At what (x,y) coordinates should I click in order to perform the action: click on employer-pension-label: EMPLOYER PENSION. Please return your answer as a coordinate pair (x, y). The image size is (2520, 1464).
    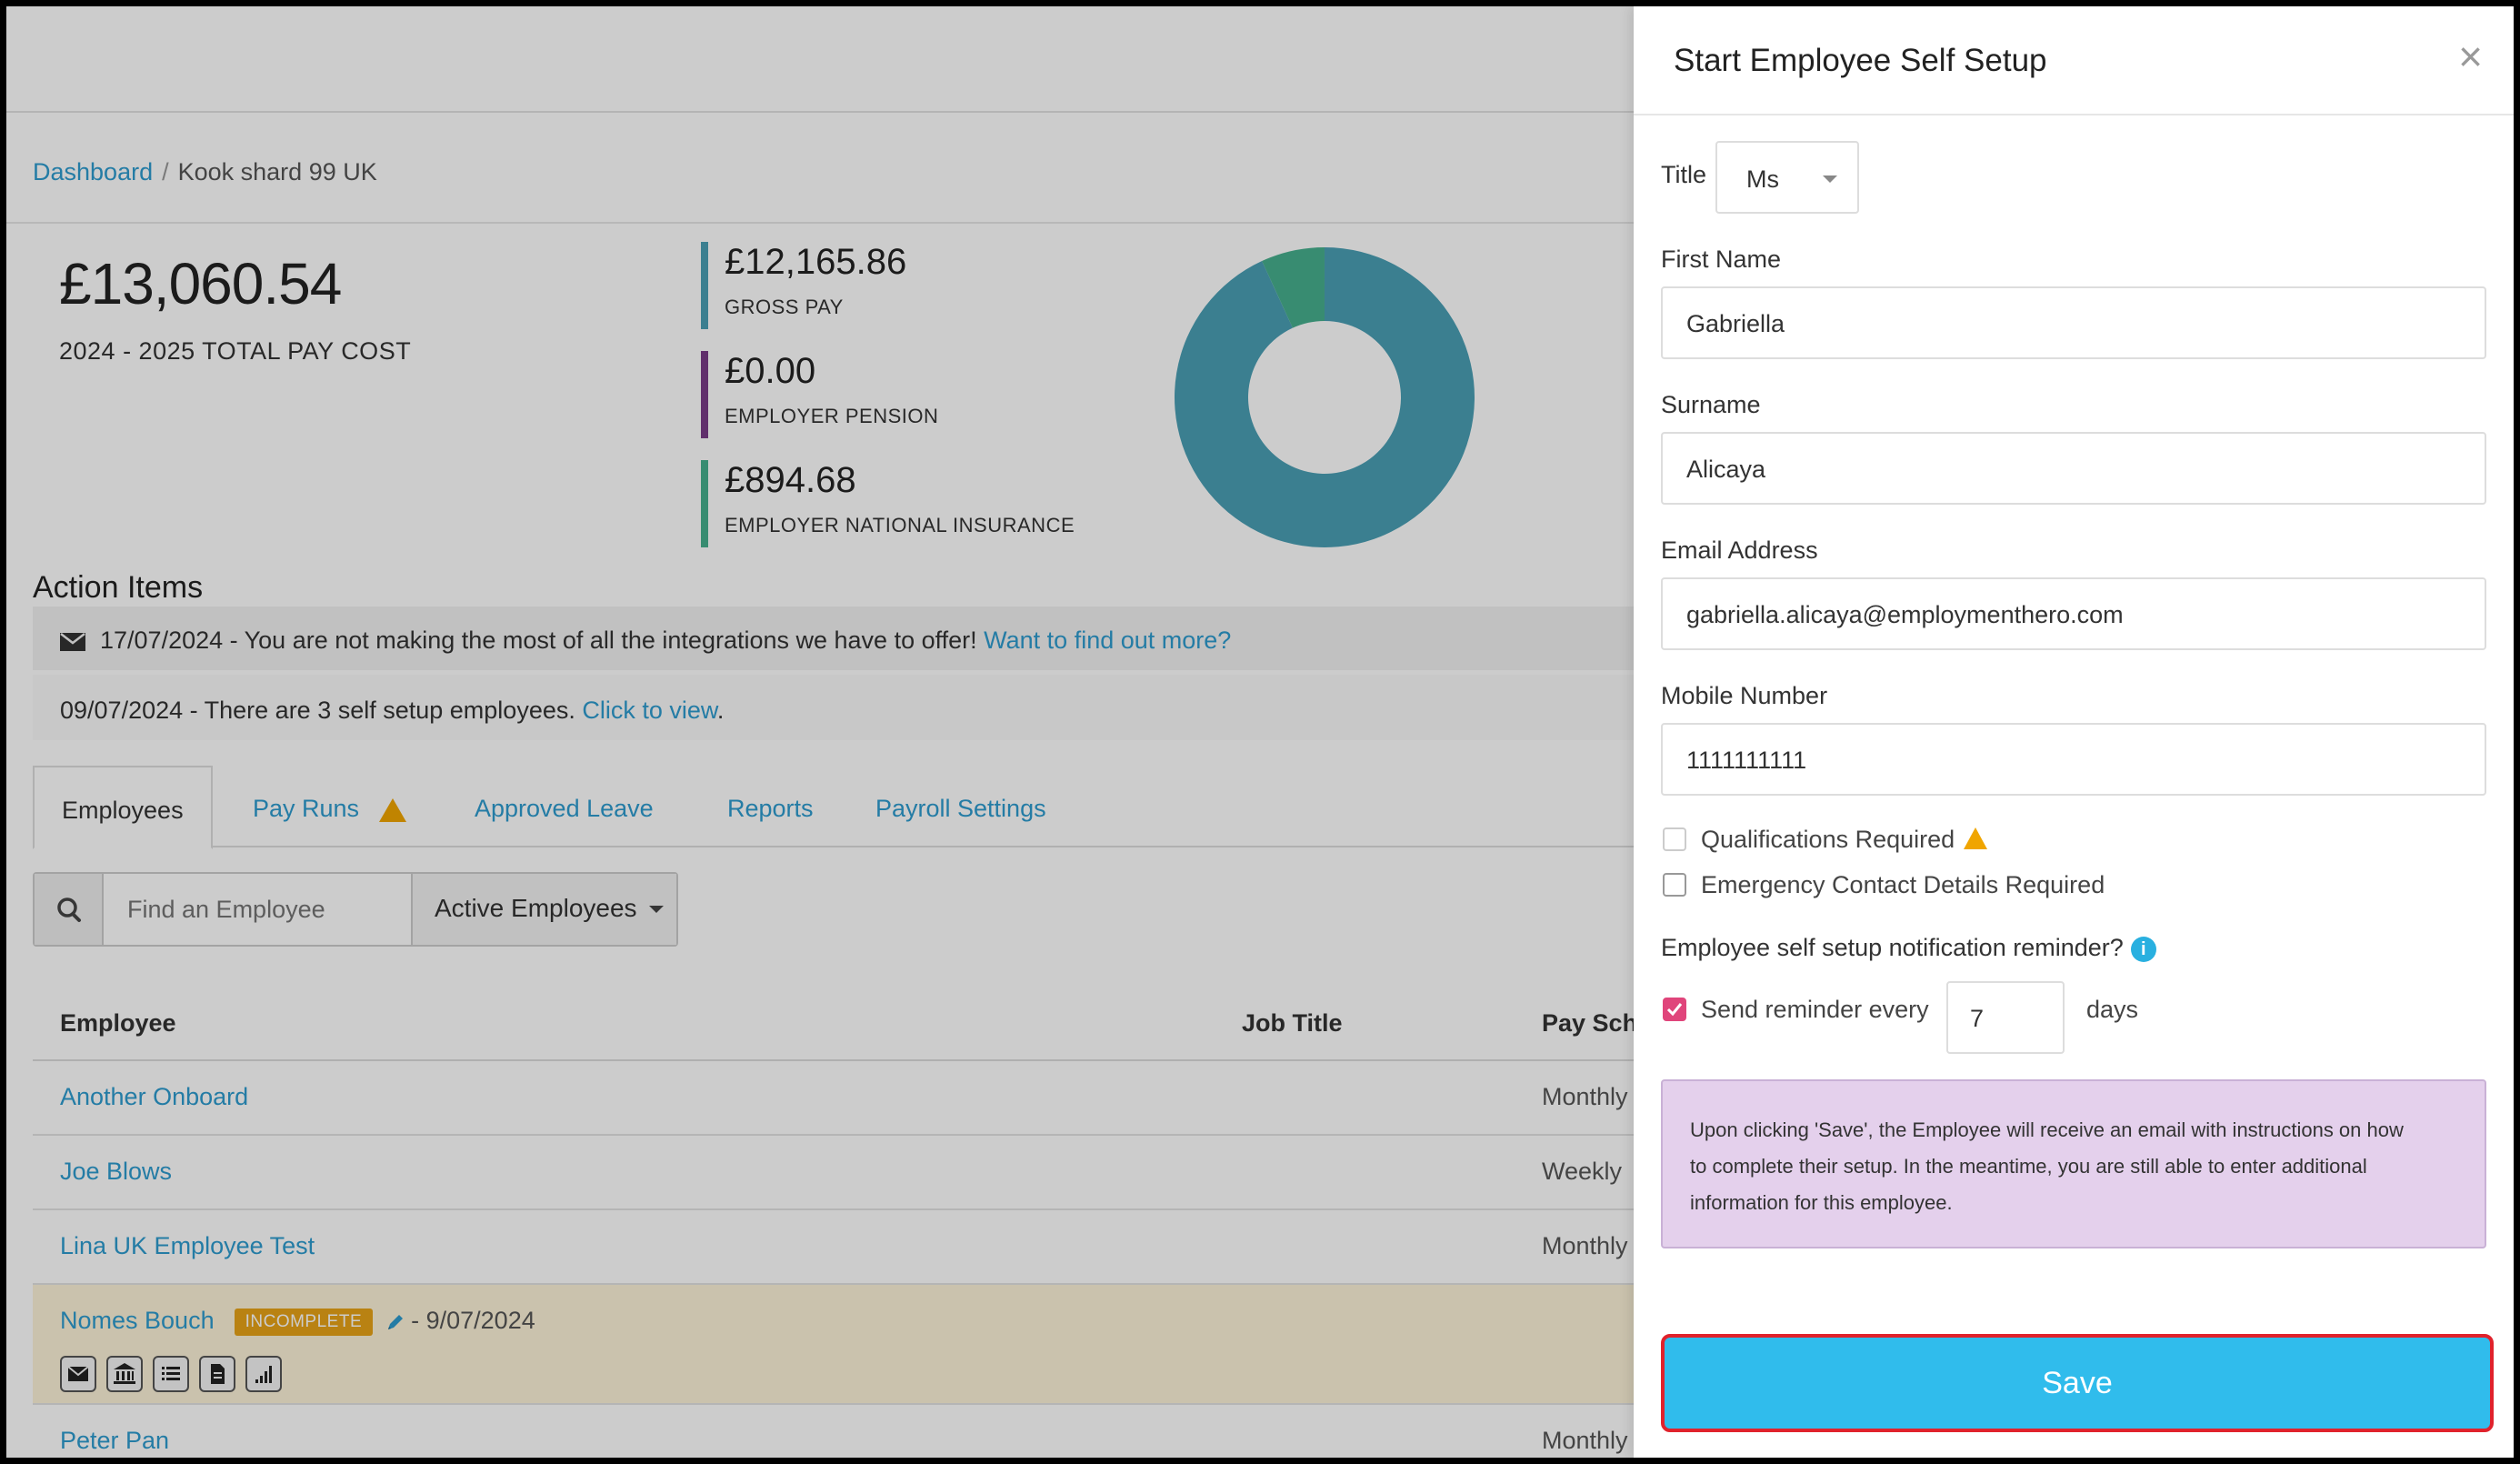
    Looking at the image, I should click on (832, 416).